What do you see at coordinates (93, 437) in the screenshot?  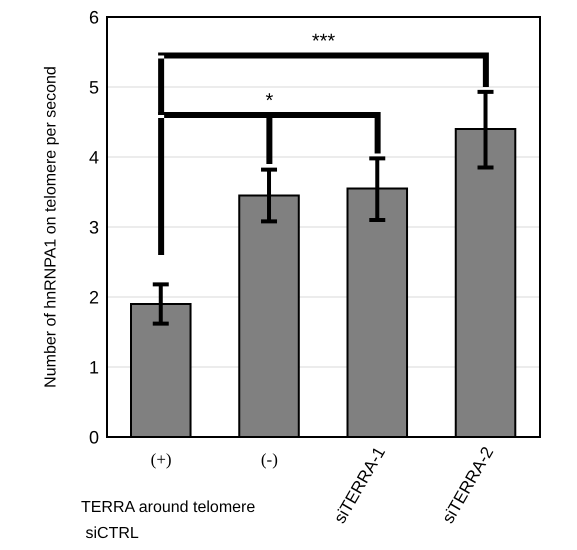 I see `y-tick-label: 0` at bounding box center [93, 437].